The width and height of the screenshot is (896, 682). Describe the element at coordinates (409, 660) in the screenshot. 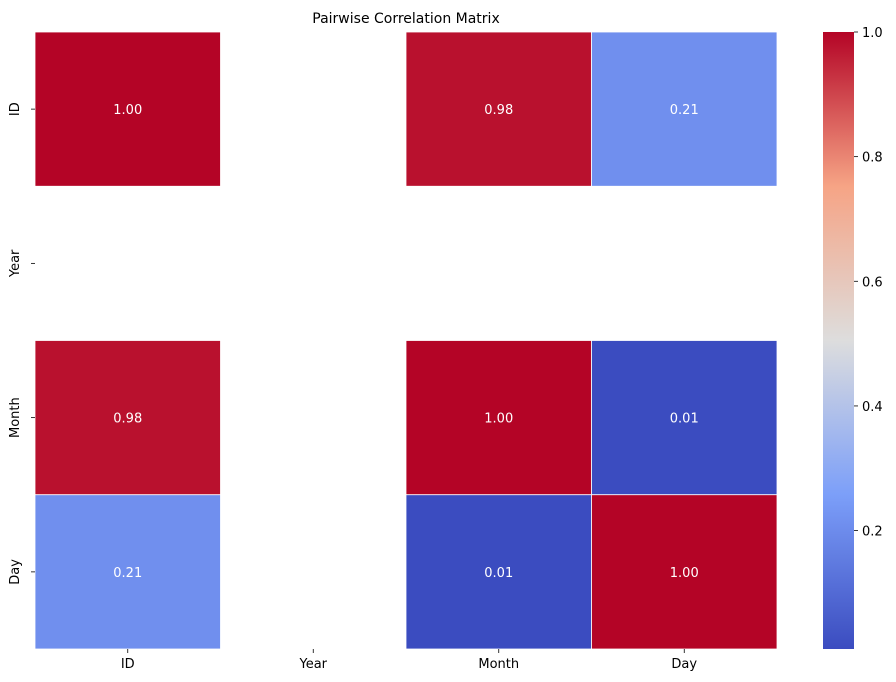

I see `x-axis: ID Year Month Day` at that location.